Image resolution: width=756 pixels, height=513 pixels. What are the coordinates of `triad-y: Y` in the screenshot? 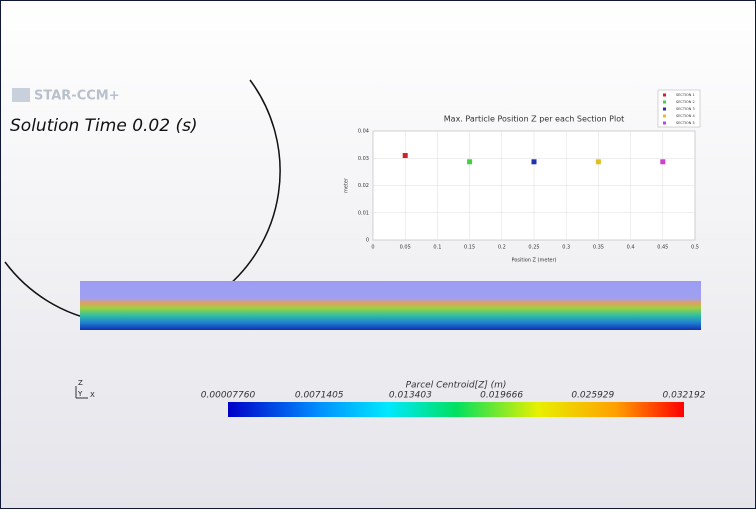 It's located at (80, 394).